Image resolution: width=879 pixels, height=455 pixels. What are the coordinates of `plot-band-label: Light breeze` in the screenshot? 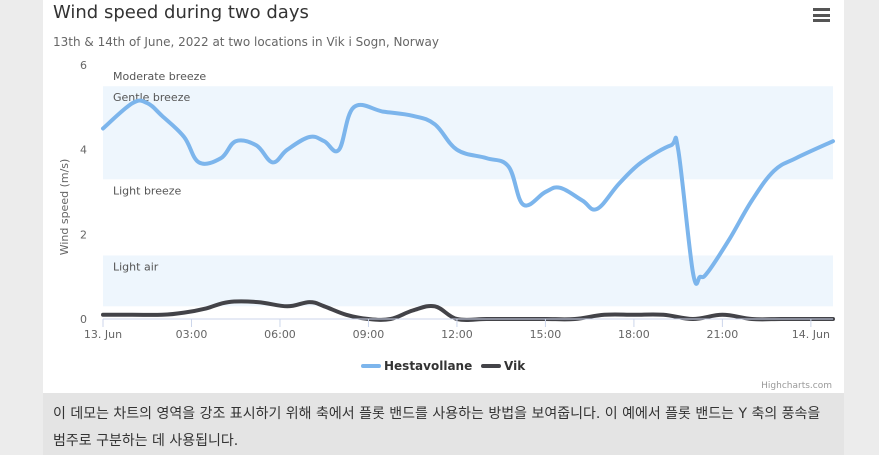 It's located at (147, 190).